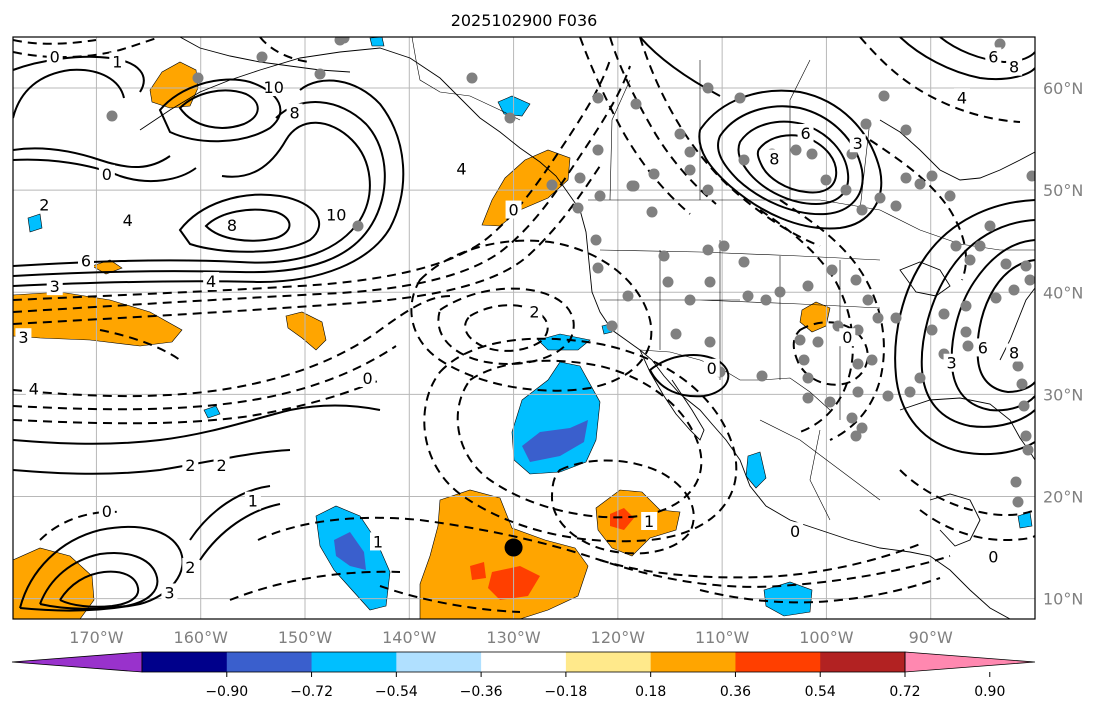 This screenshot has height=712, width=1105. I want to click on shade-darkblue-central, so click(555, 441).